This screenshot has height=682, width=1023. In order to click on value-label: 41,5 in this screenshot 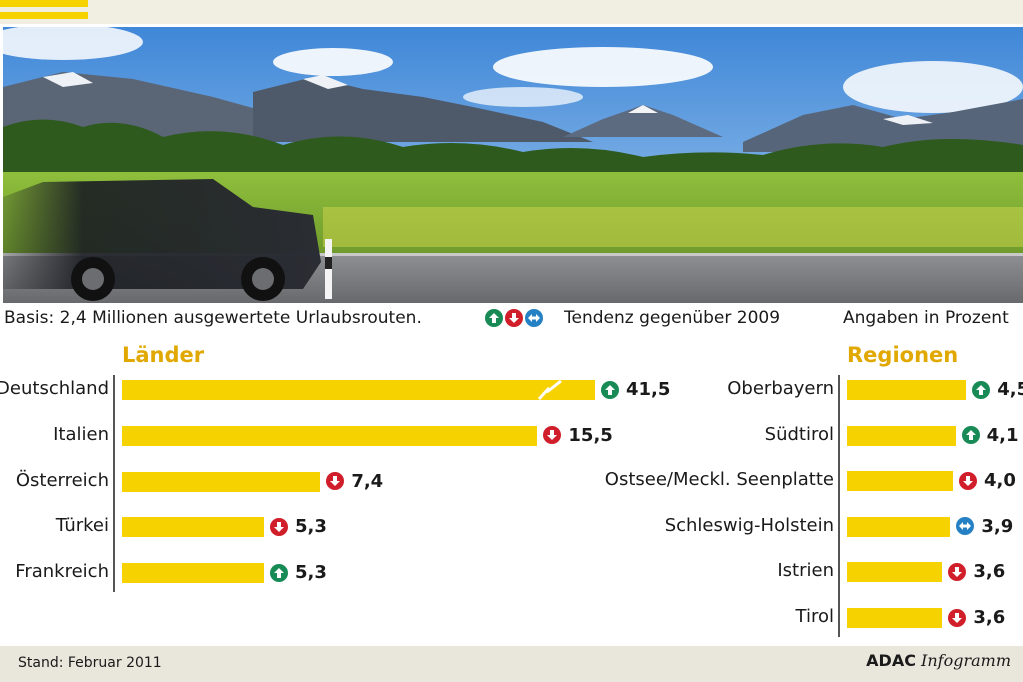, I will do `click(635, 389)`.